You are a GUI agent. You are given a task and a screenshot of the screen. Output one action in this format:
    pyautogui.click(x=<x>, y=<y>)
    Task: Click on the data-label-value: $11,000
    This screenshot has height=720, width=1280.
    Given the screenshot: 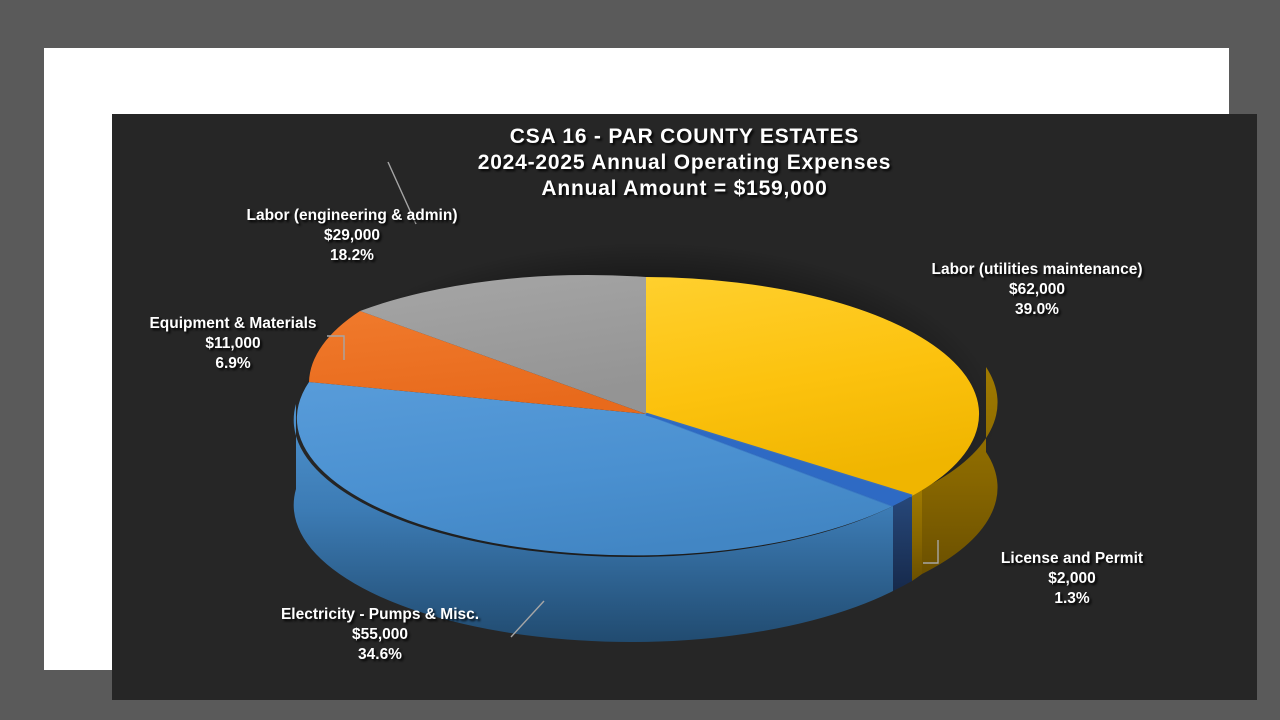 What is the action you would take?
    pyautogui.click(x=233, y=344)
    